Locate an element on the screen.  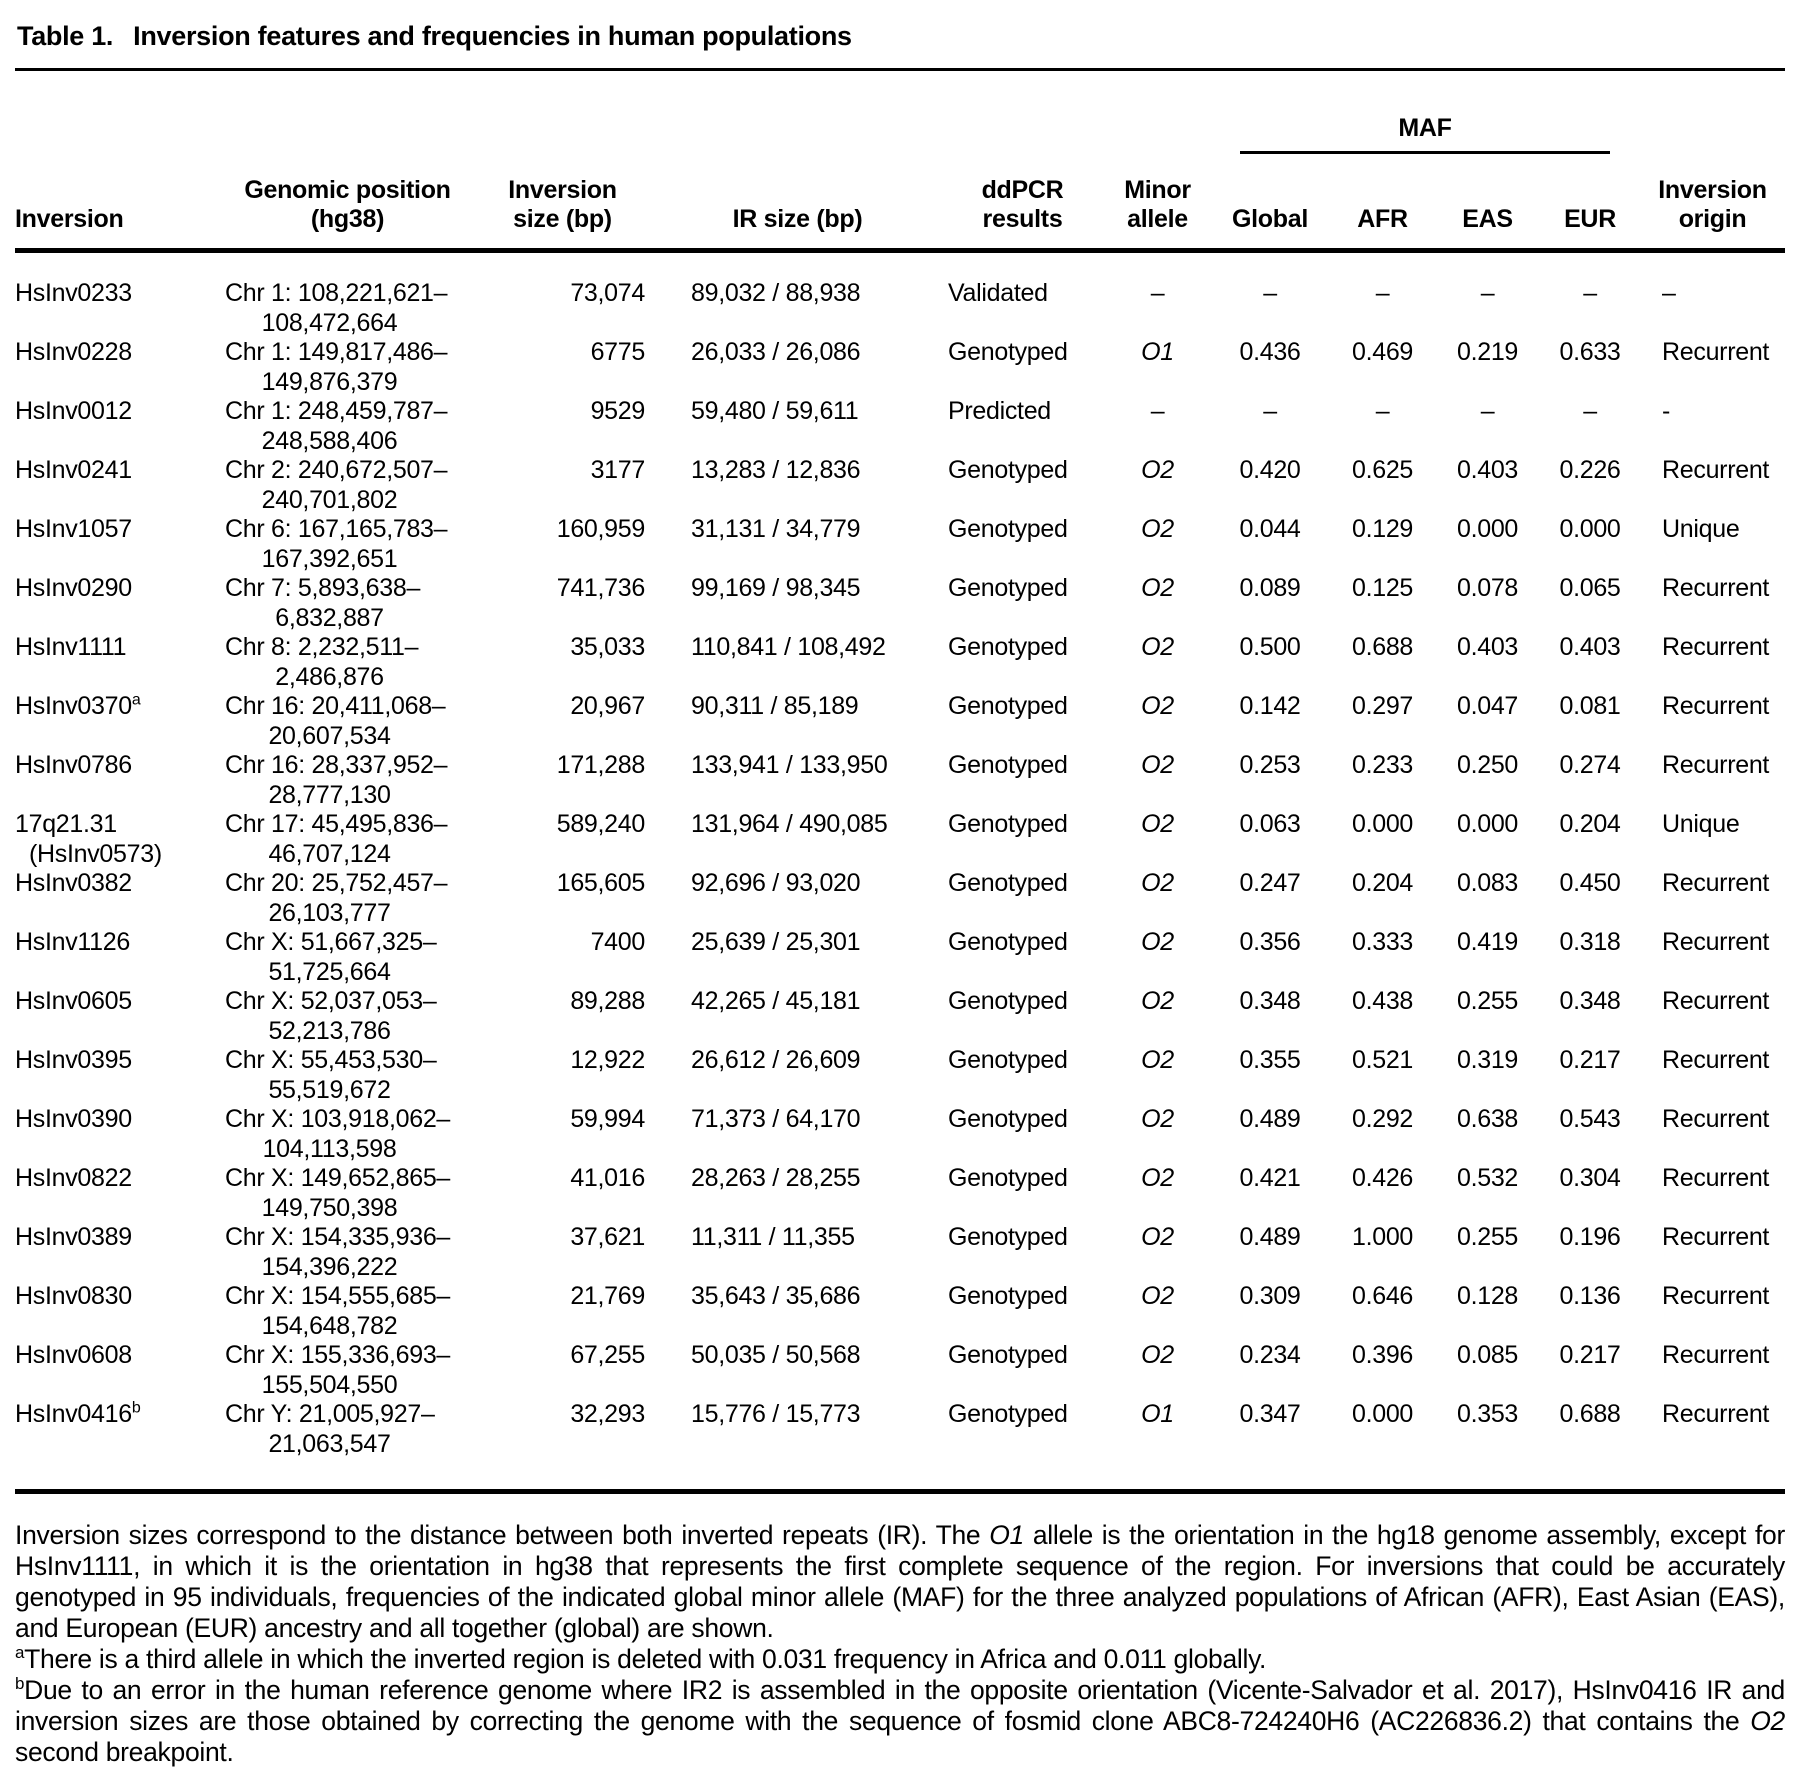
cell-inversion: HsInv0290 is located at coordinates (73, 588).